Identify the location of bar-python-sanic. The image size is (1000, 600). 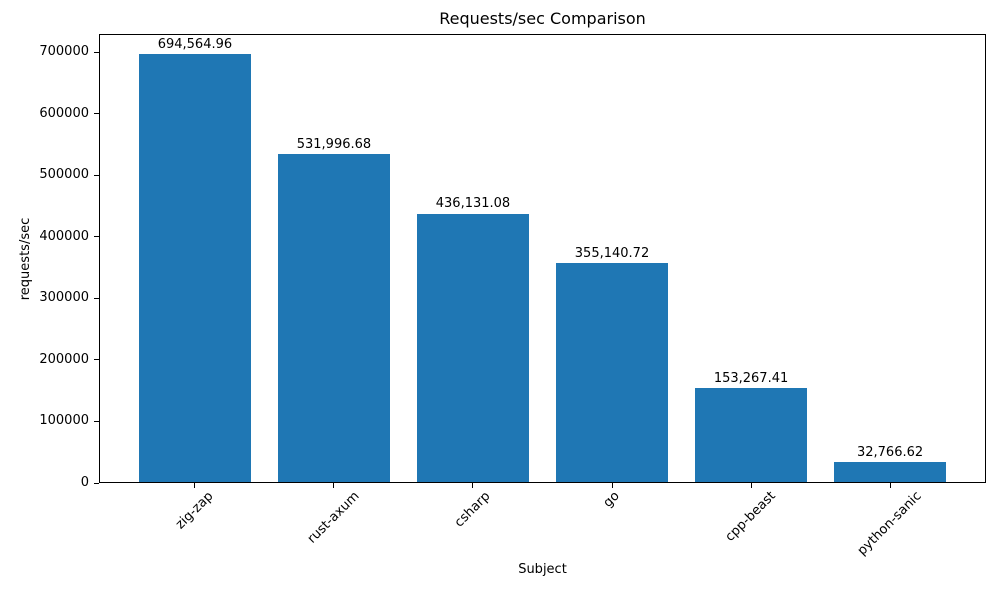
(890, 471).